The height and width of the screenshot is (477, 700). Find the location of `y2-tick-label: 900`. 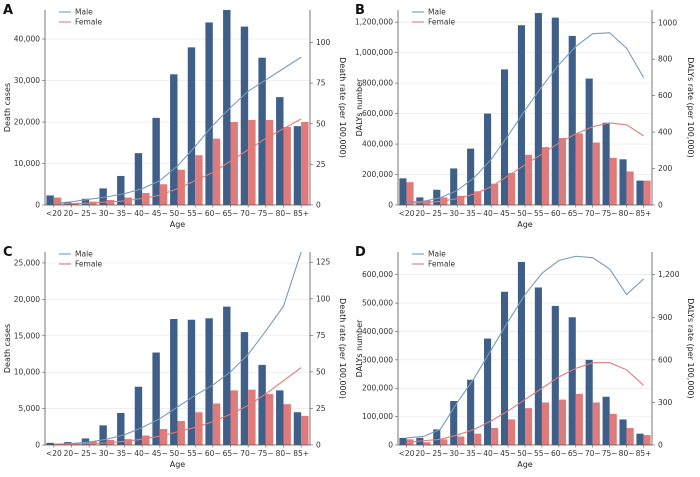

y2-tick-label: 900 is located at coordinates (665, 317).